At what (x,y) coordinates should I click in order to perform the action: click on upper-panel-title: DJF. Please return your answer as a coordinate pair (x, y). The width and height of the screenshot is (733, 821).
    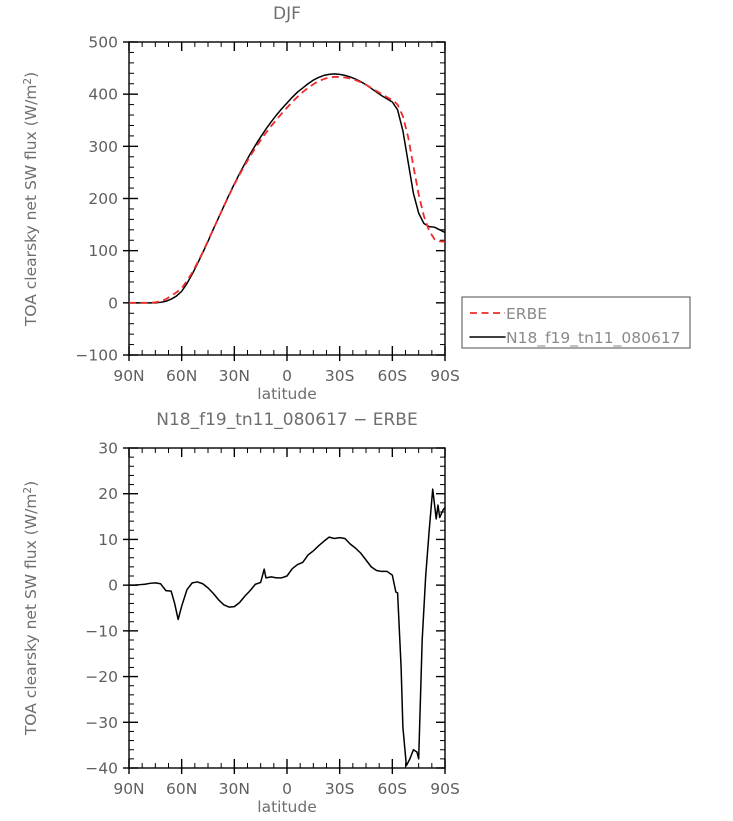
    Looking at the image, I should click on (287, 14).